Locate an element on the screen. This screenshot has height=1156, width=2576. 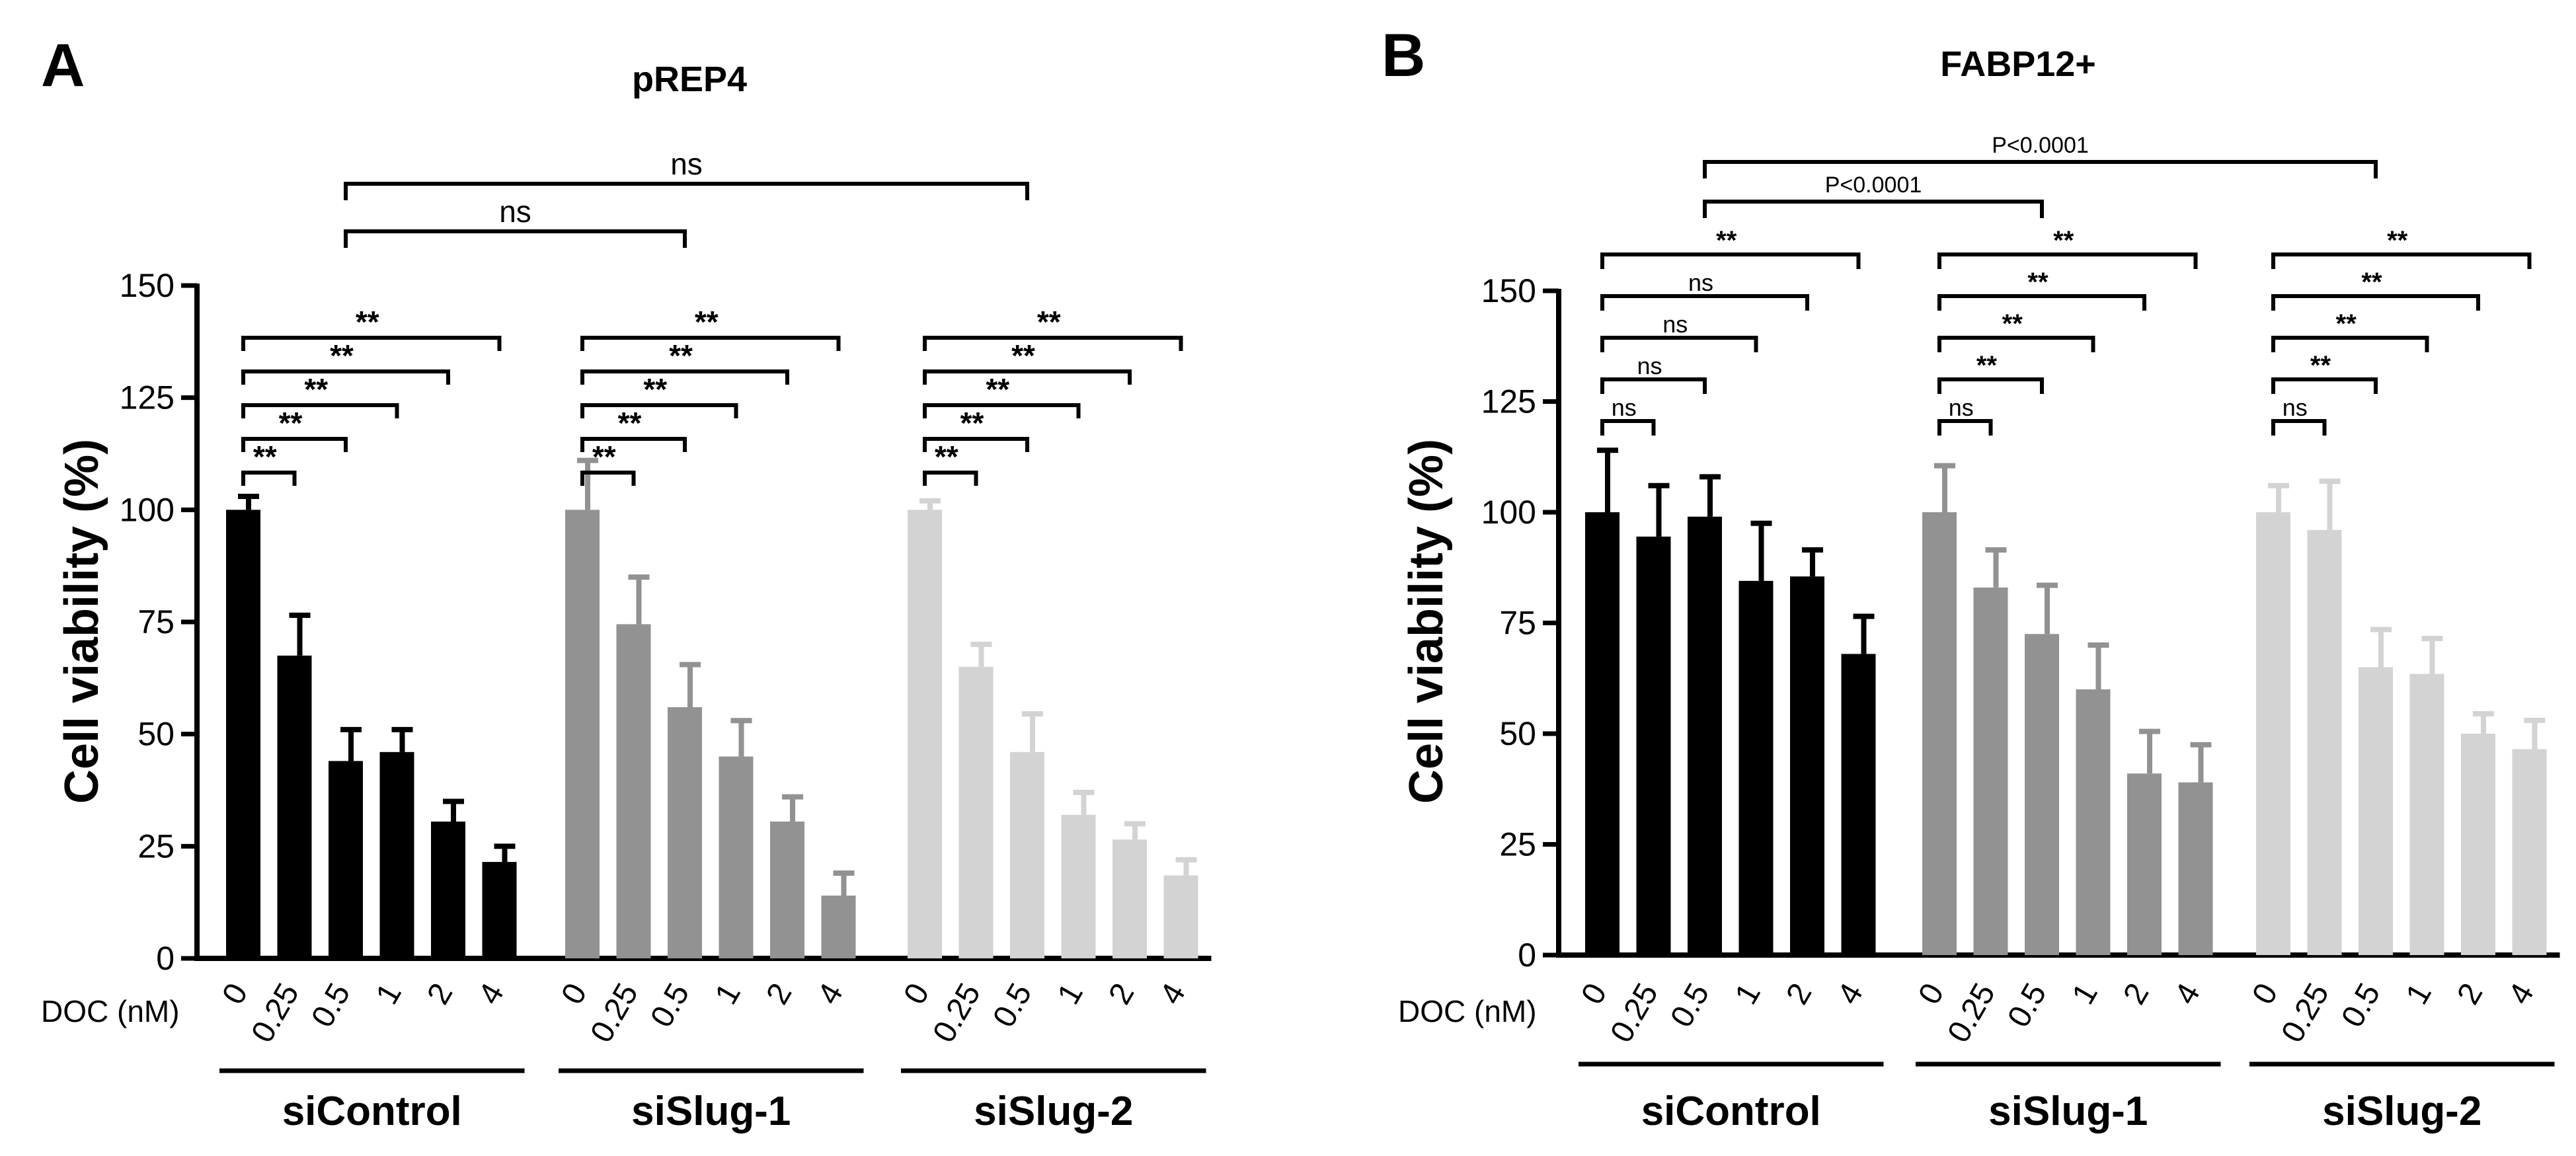
y-tick-label: 125 is located at coordinates (147, 397).